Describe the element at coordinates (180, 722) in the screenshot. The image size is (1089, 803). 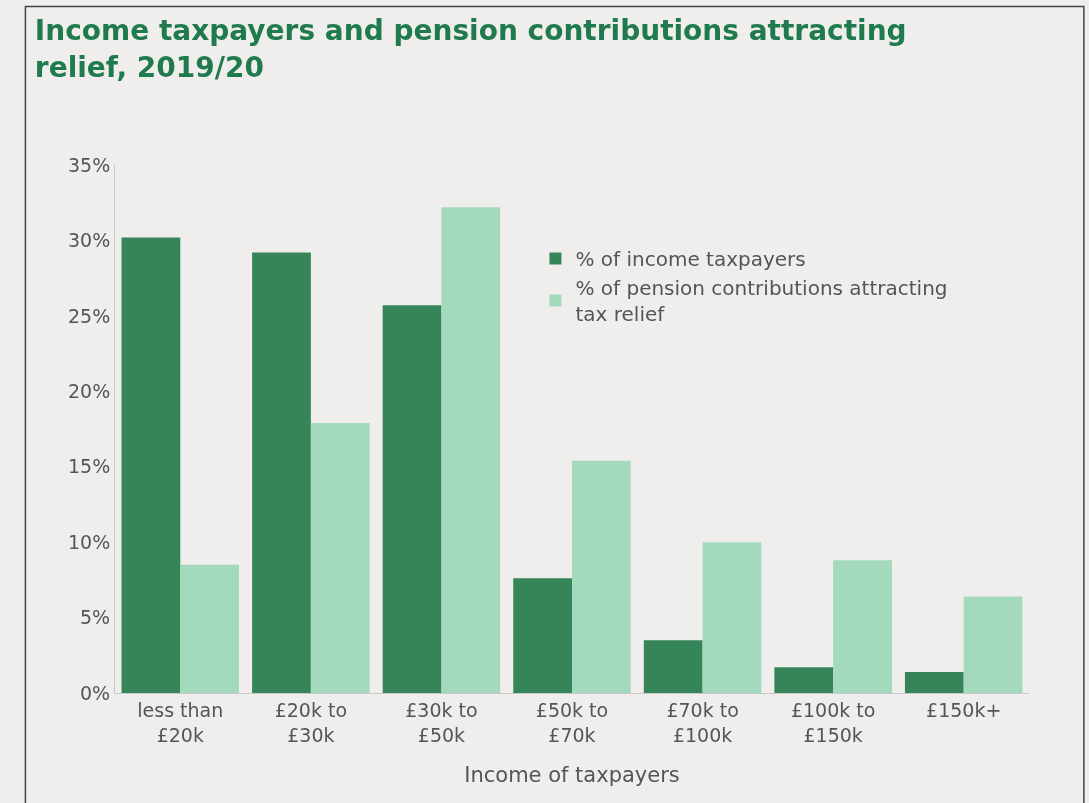
I see `x-tick-label: less than £20k` at that location.